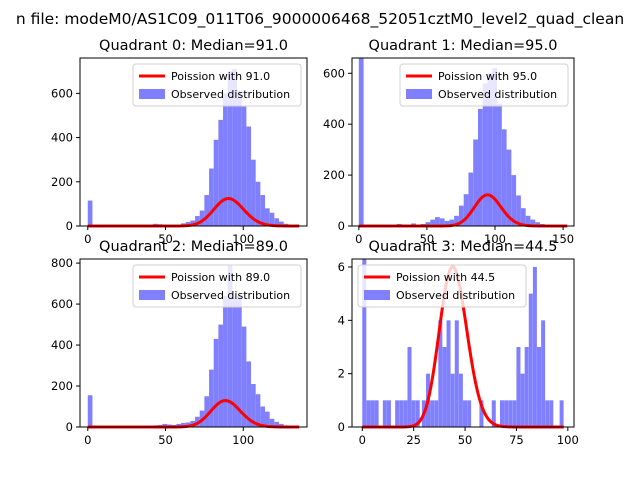 The image size is (640, 480). Describe the element at coordinates (193, 46) in the screenshot. I see `subplot-title: Quadrant 0: Median=91.0` at that location.